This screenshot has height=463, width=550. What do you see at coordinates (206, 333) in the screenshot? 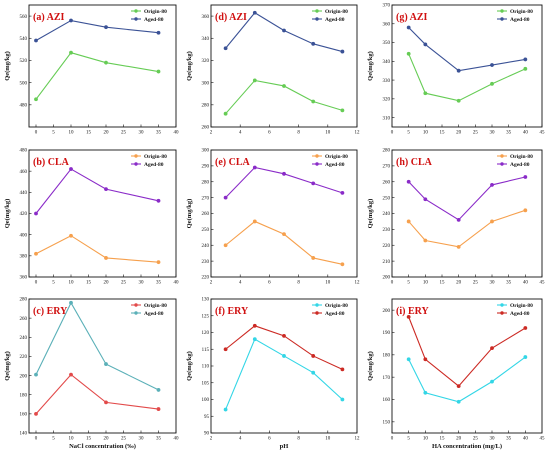
I see `y-tick-label: 120` at bounding box center [206, 333].